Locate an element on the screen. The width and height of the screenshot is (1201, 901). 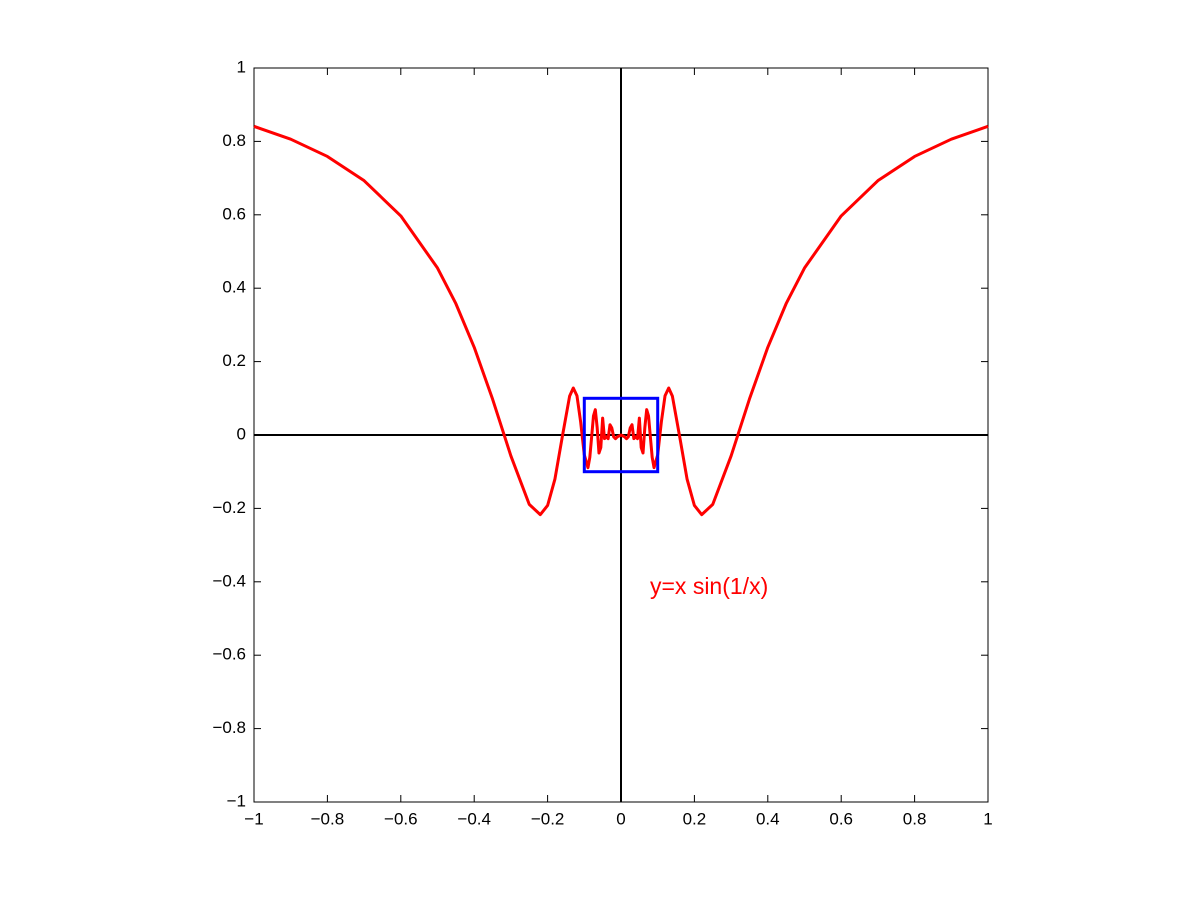
y-tick-label: 0.6 is located at coordinates (234, 213).